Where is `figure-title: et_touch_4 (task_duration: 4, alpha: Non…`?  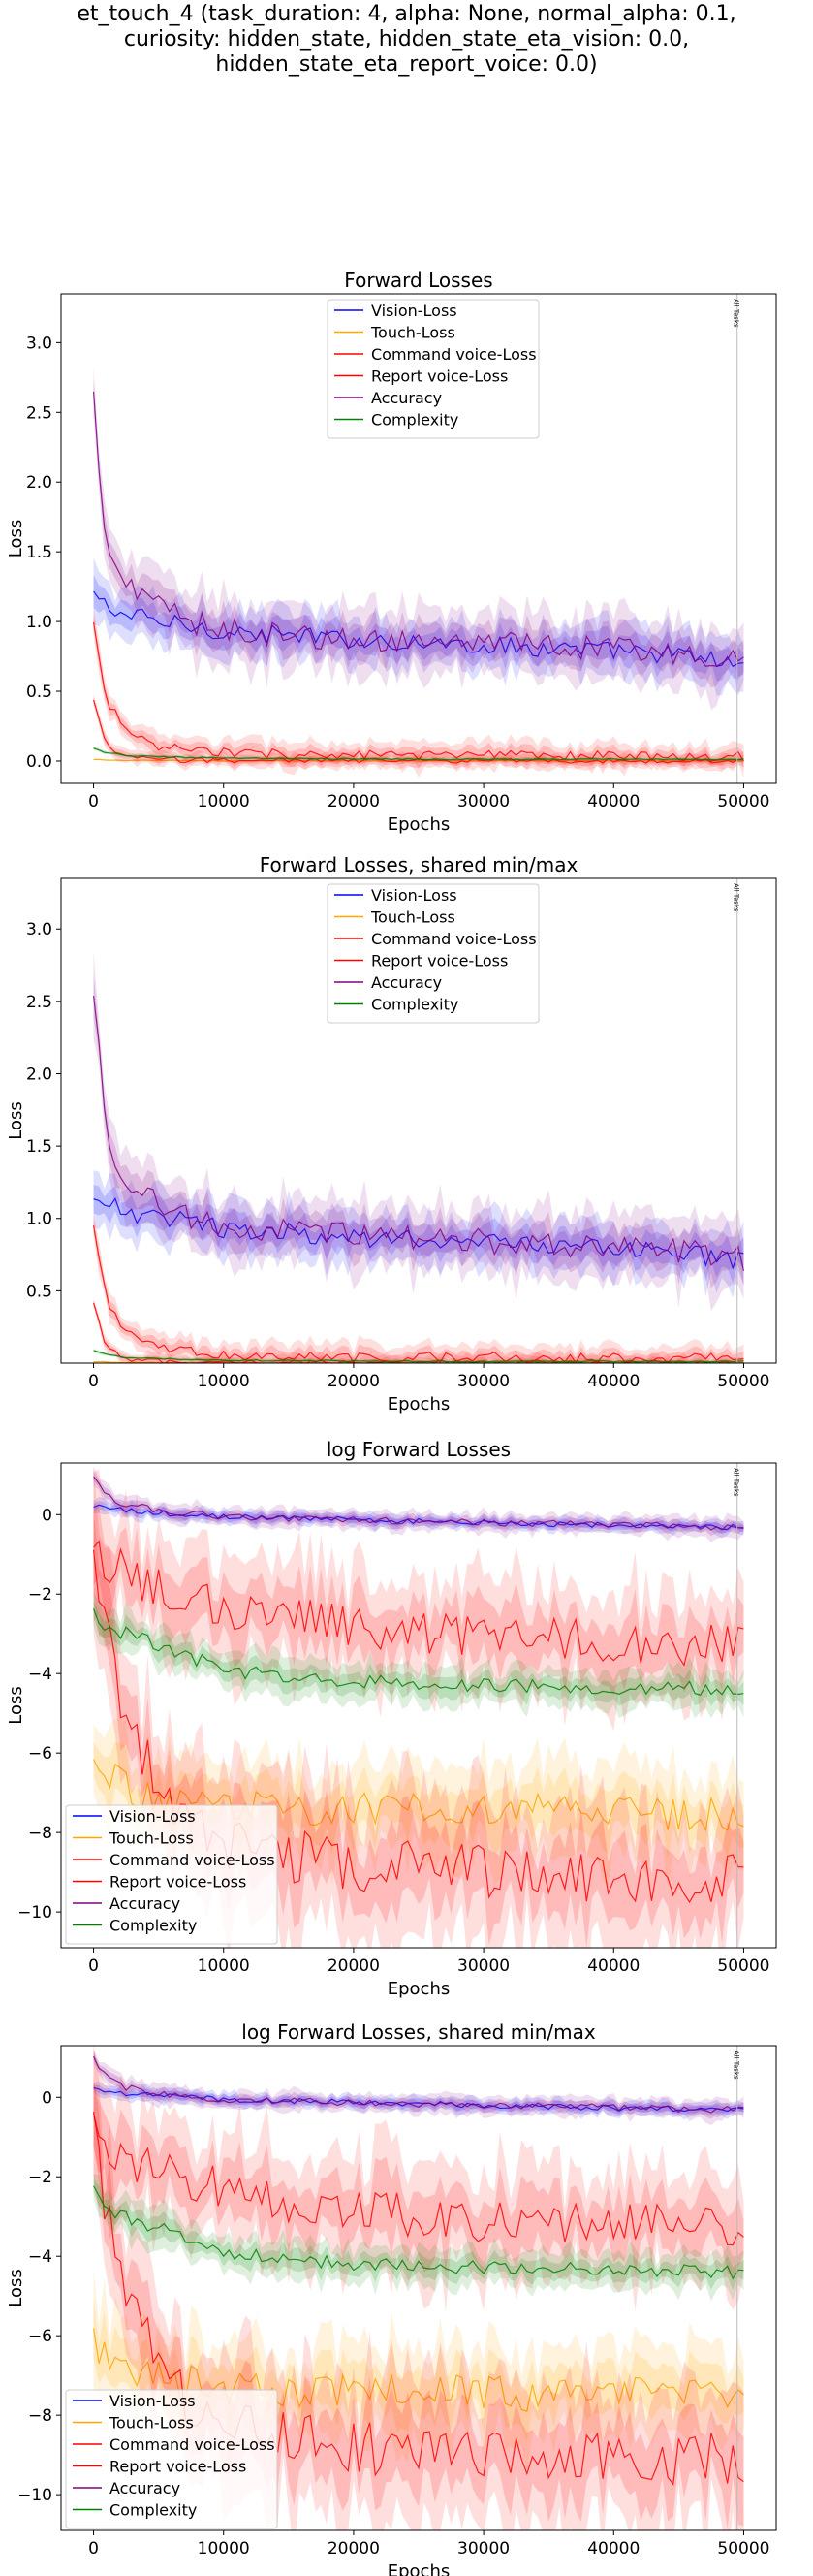 figure-title: et_touch_4 (task_duration: 4, alpha: Non… is located at coordinates (406, 40).